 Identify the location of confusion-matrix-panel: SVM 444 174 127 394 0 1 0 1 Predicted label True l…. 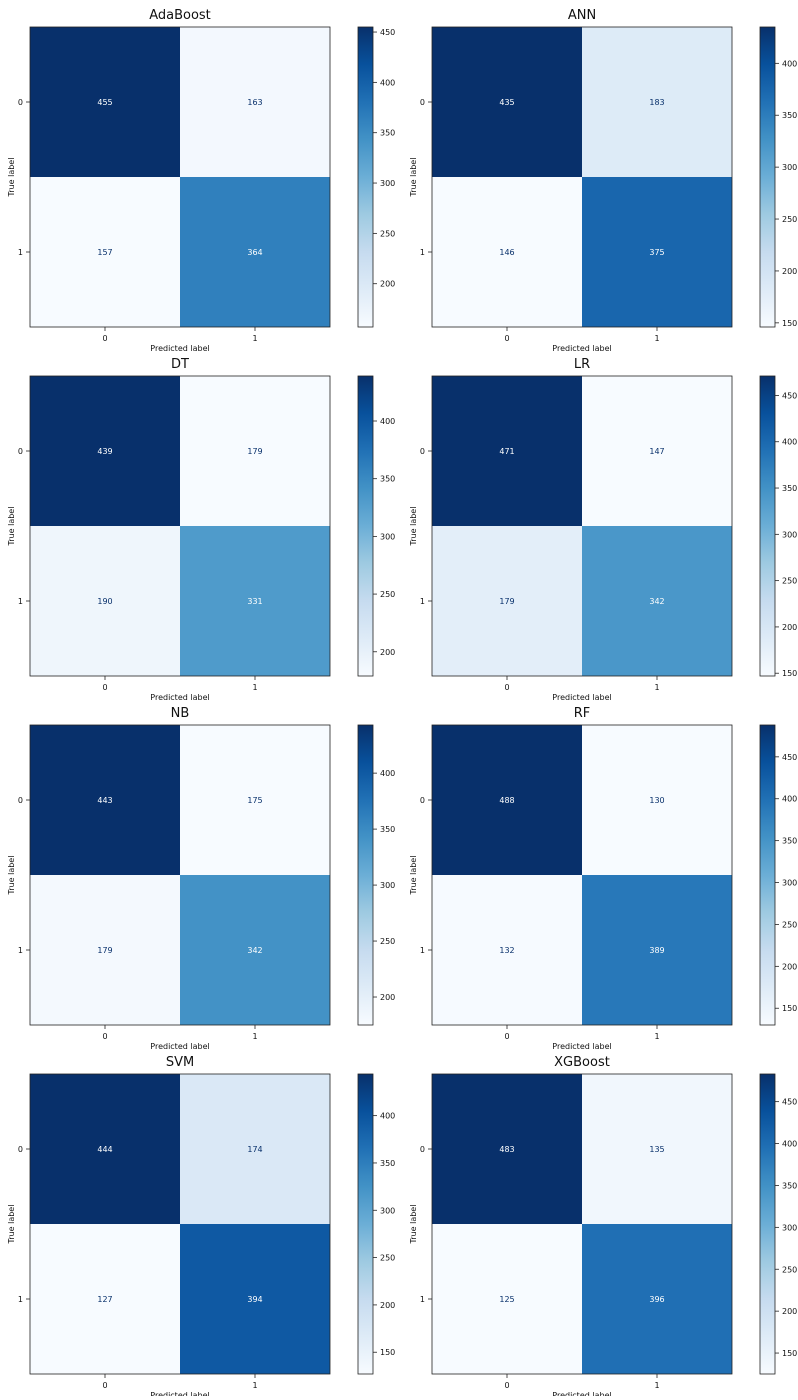
(201, 1227).